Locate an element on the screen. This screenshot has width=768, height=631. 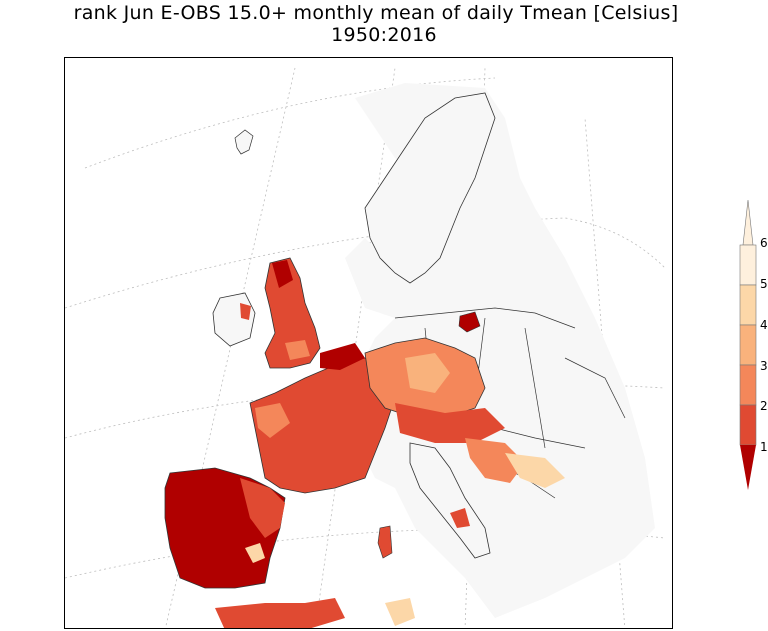
italy is located at coordinates (450, 500).